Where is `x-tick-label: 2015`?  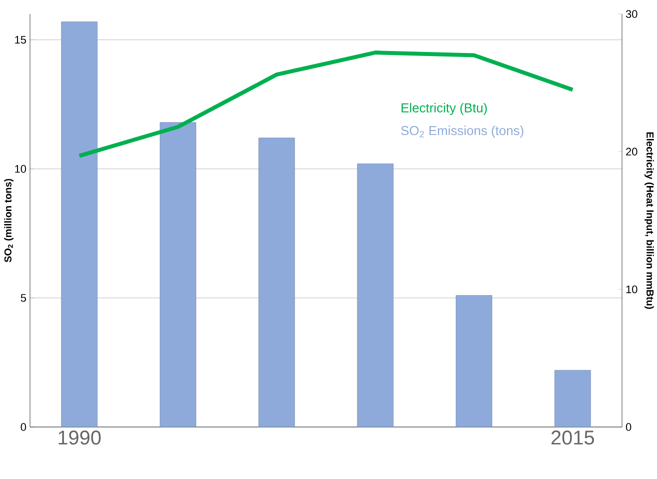 x-tick-label: 2015 is located at coordinates (573, 437).